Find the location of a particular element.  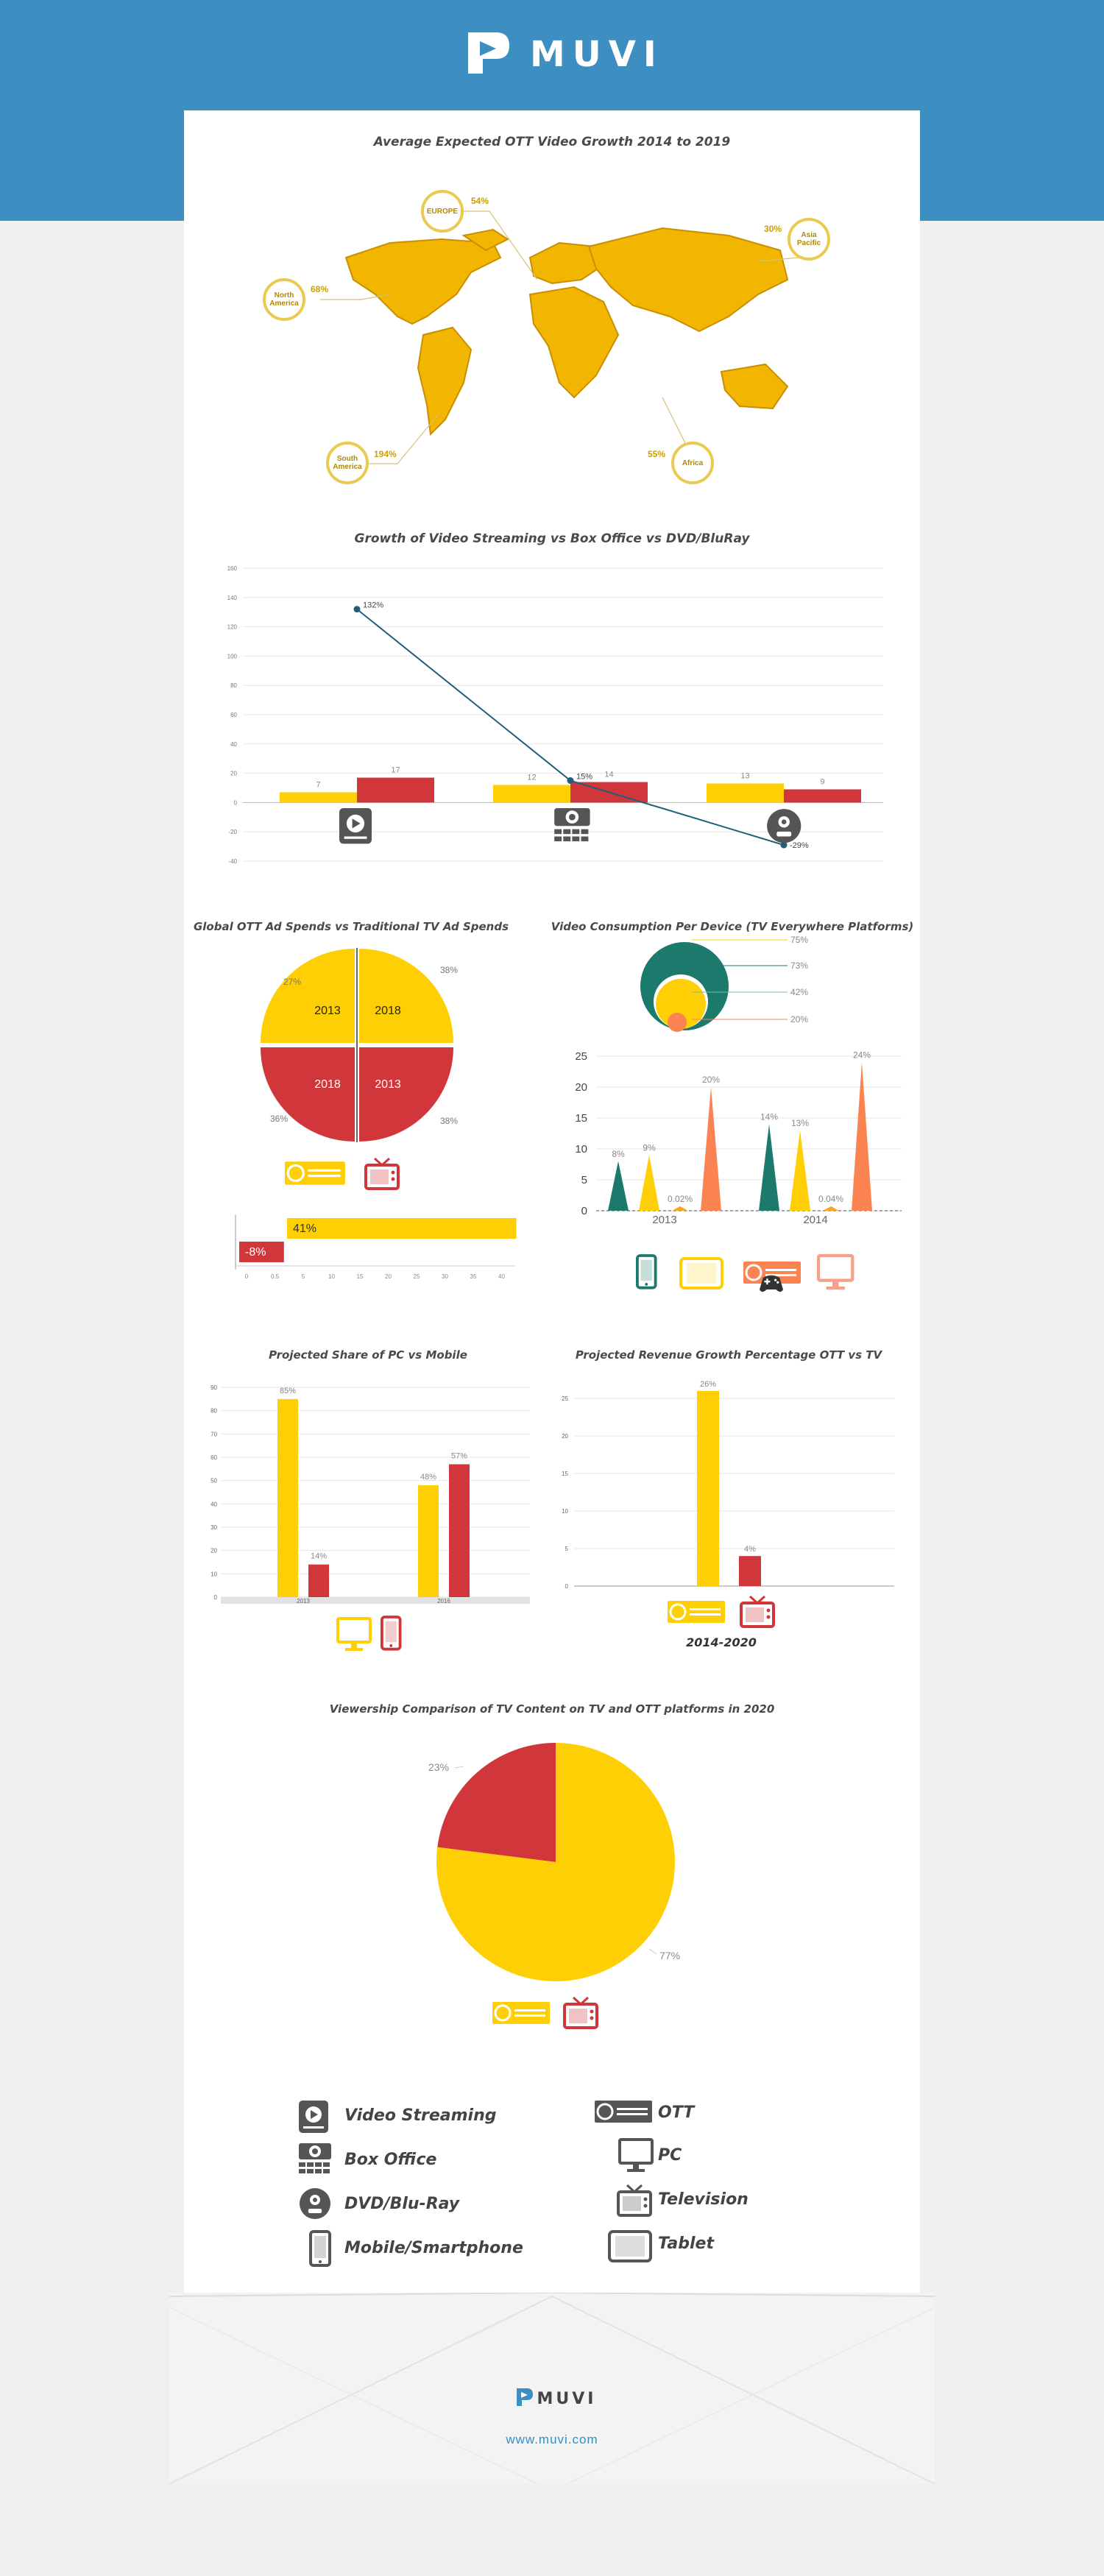

mobile-icon-frame is located at coordinates (391, 1633).